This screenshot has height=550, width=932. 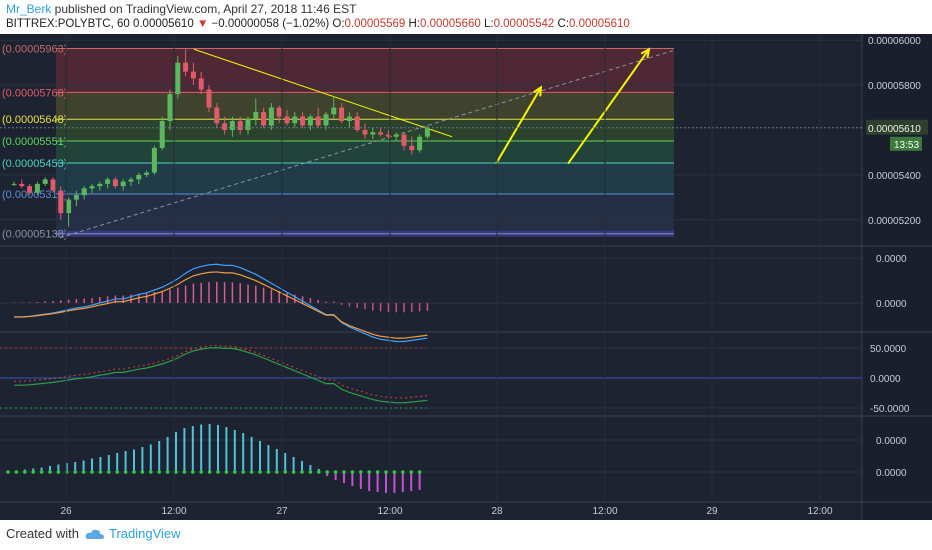 What do you see at coordinates (34, 120) in the screenshot?
I see `fib-level-label: (0.00005648)` at bounding box center [34, 120].